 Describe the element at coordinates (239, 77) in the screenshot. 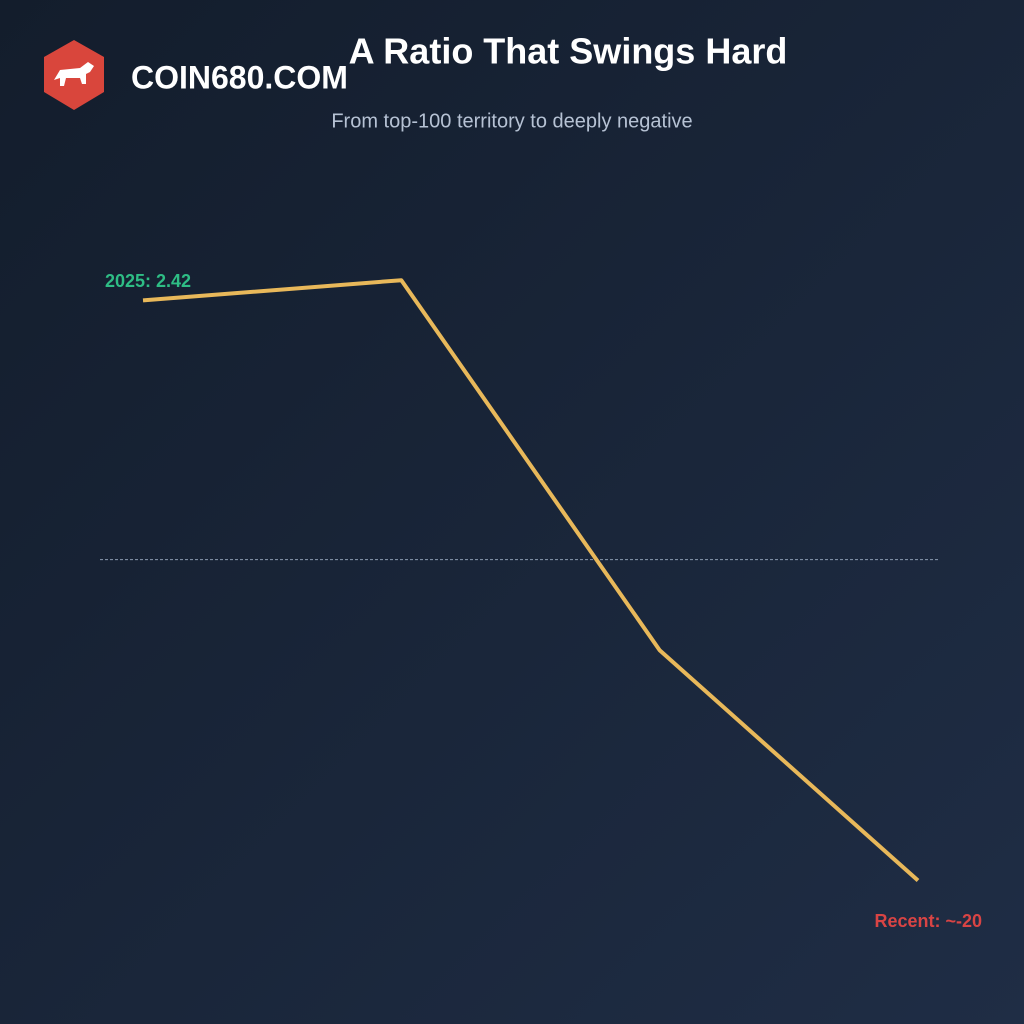

I see `brand: COIN680.COM` at that location.